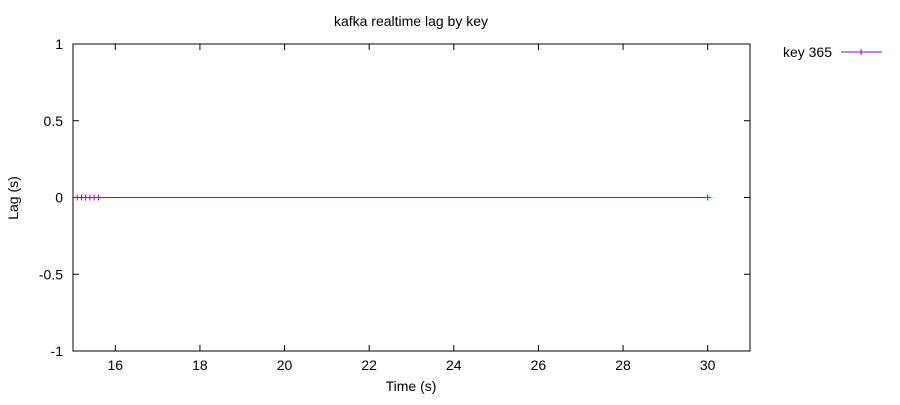  Describe the element at coordinates (57, 351) in the screenshot. I see `y-tick-label: -1` at that location.